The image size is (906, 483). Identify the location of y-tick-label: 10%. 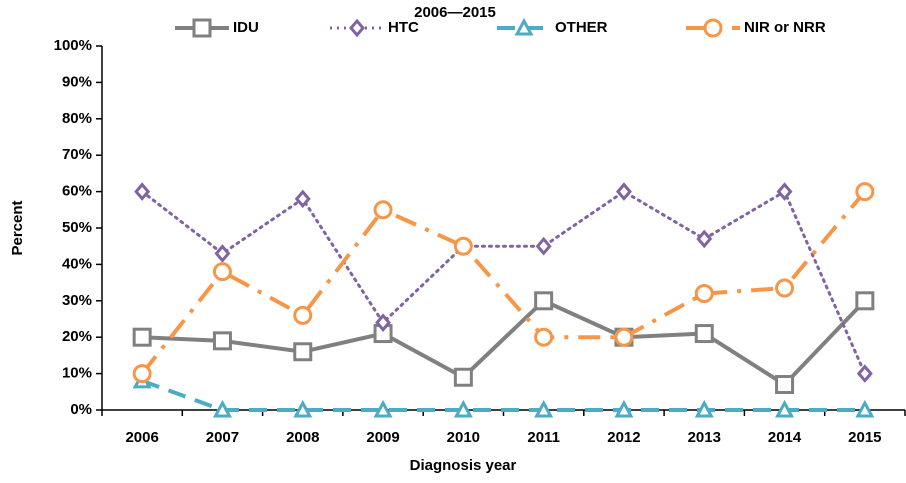
(77, 373).